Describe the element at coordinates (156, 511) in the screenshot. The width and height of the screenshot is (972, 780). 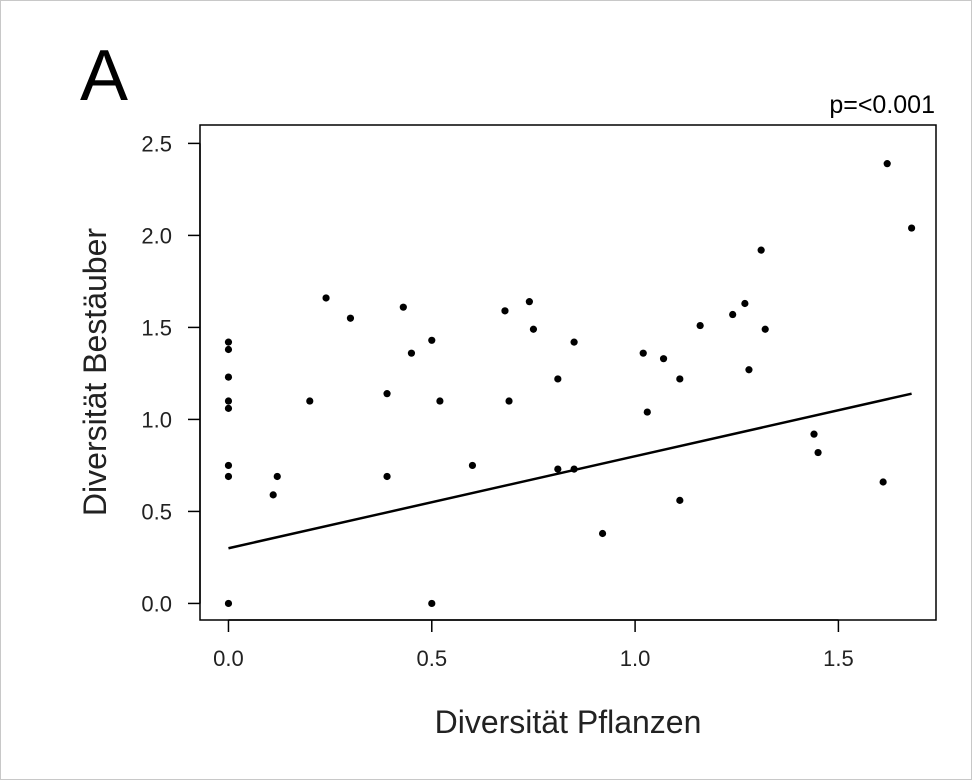
I see `y-tick-label: 0.5` at that location.